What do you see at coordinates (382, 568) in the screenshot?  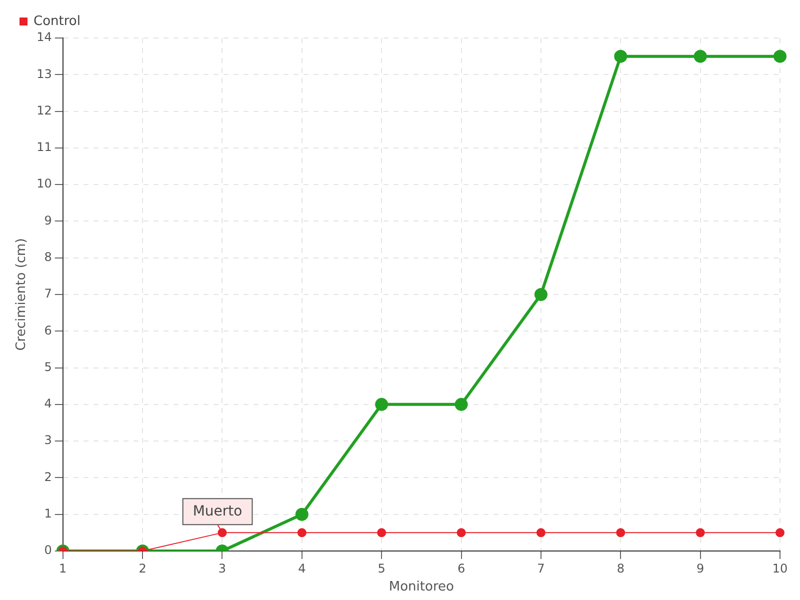 I see `x-tick-label: 5` at bounding box center [382, 568].